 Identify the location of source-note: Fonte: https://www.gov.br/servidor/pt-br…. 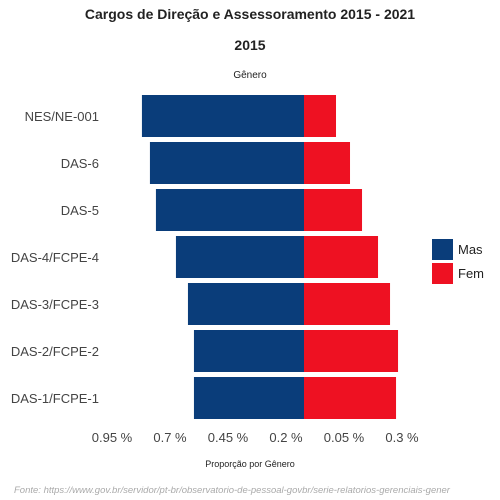
(257, 490).